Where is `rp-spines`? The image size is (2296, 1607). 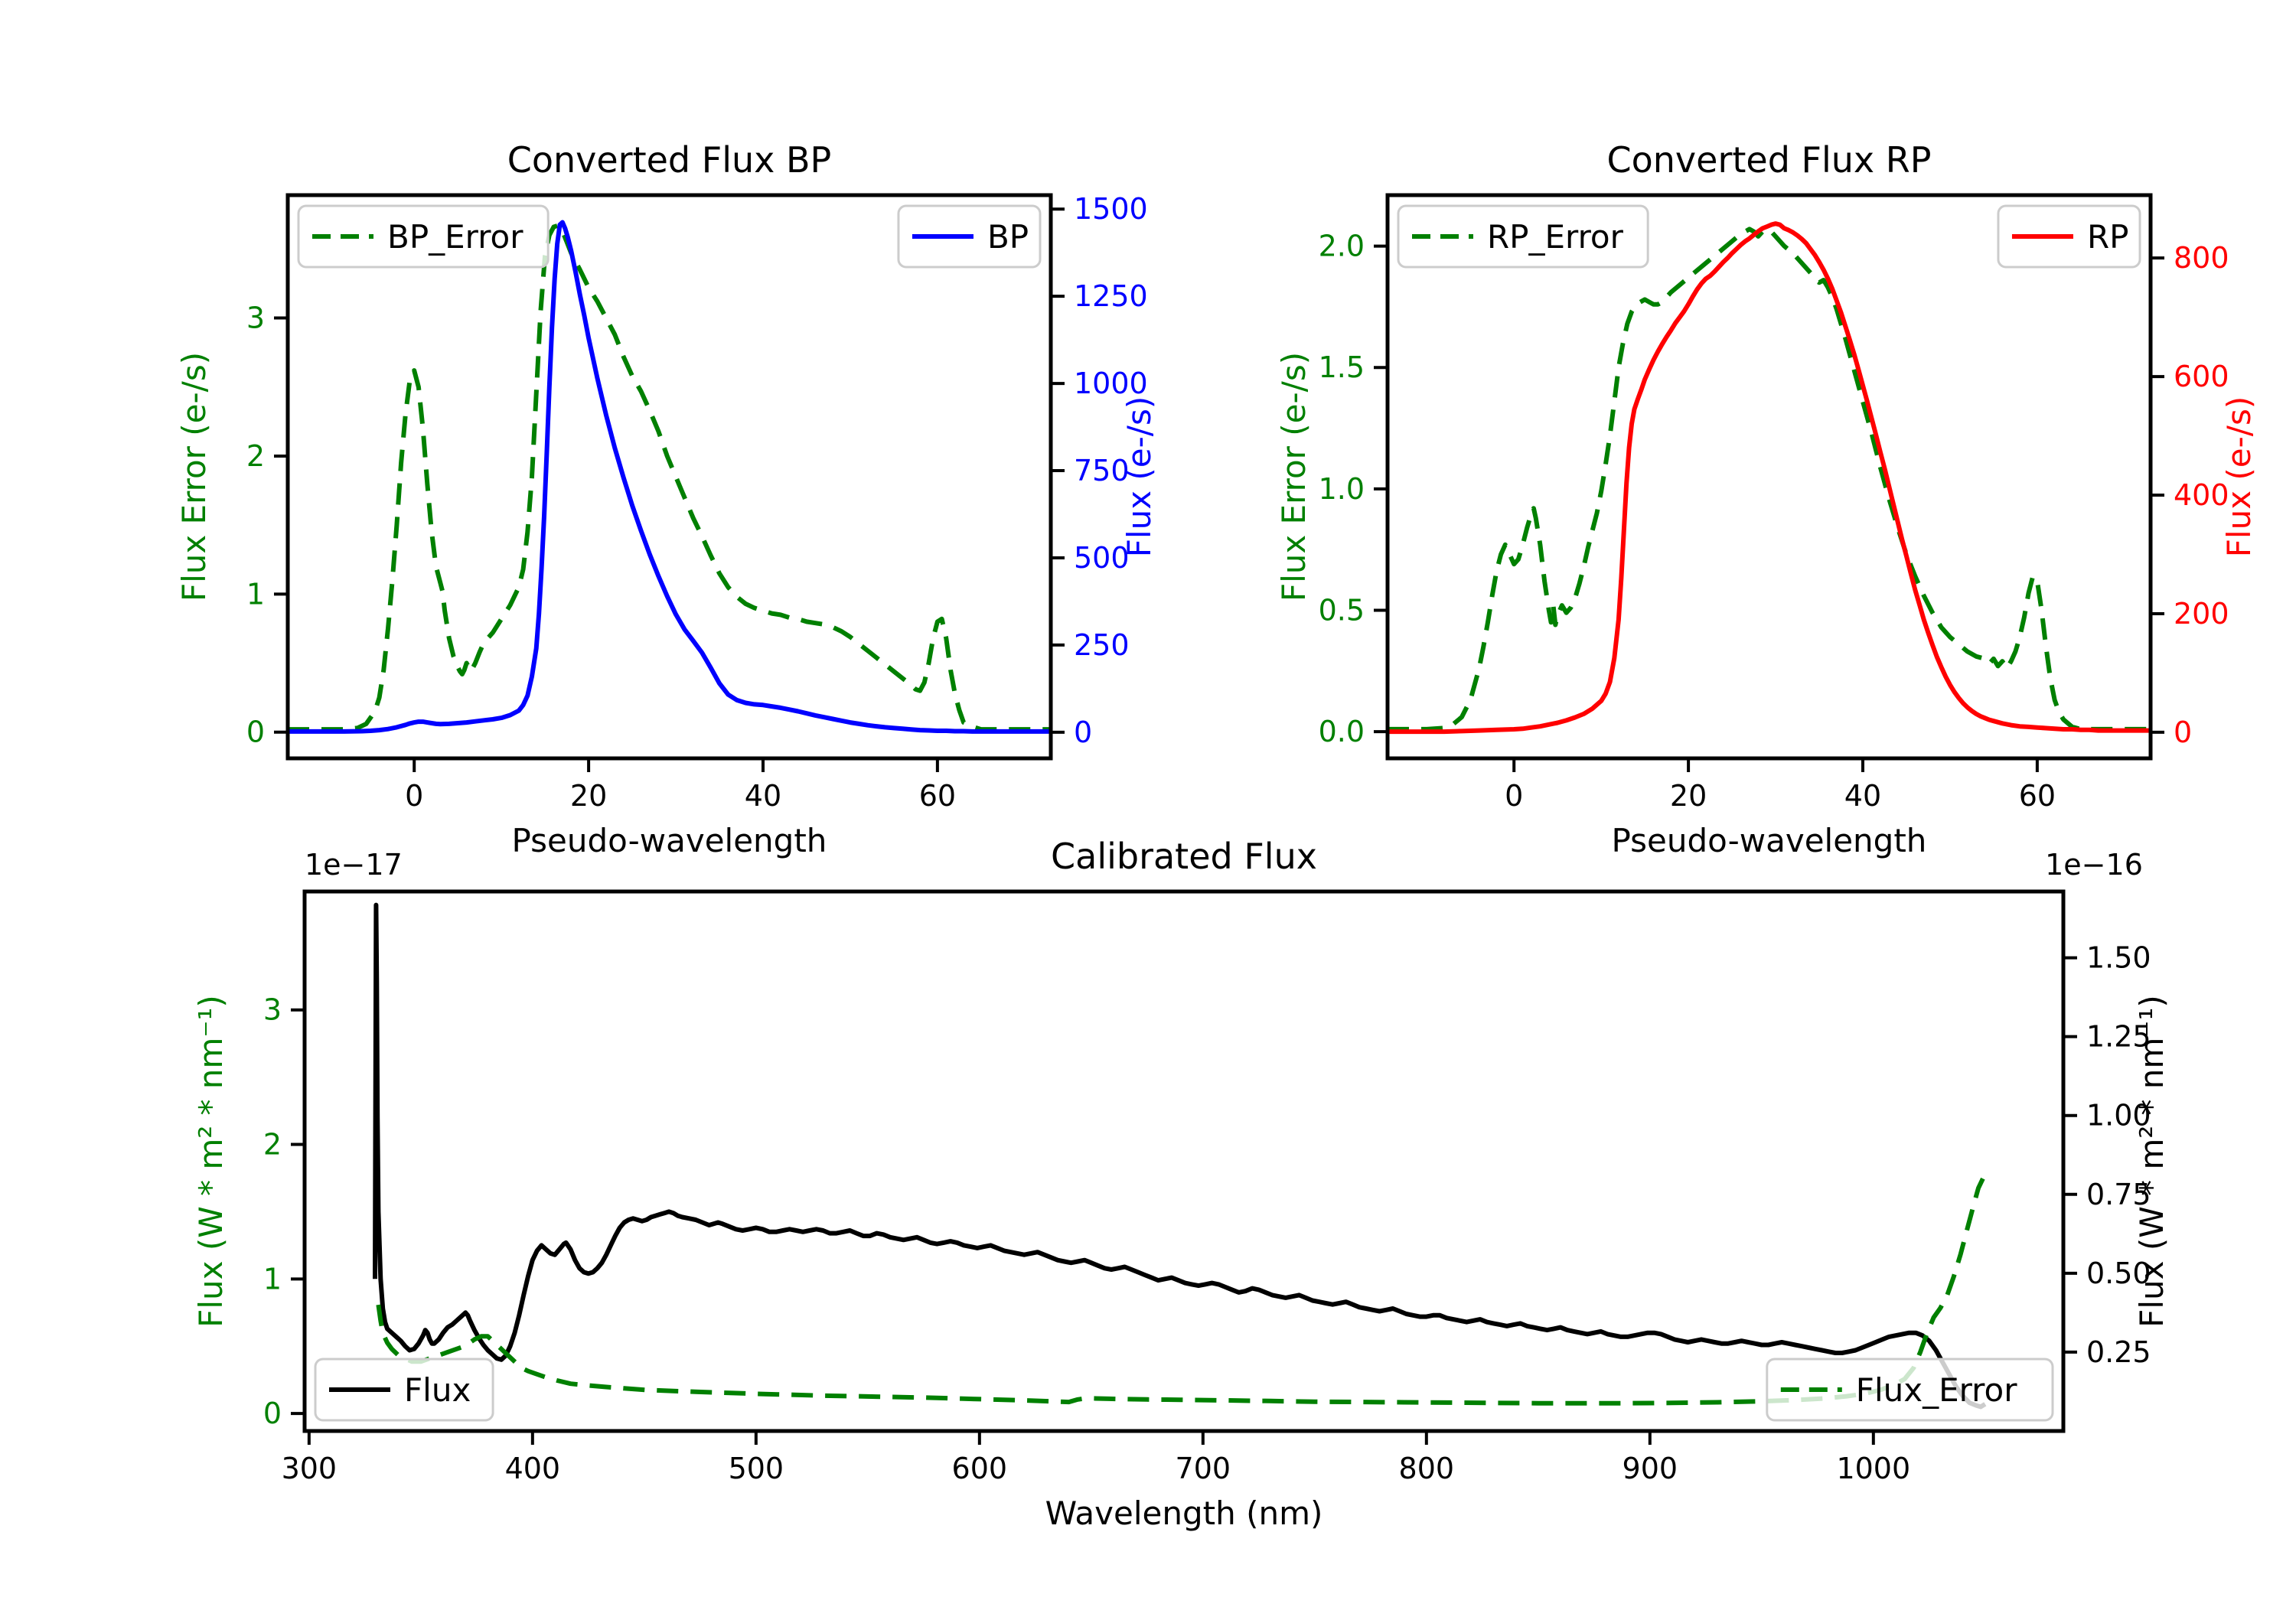 rp-spines is located at coordinates (1769, 477).